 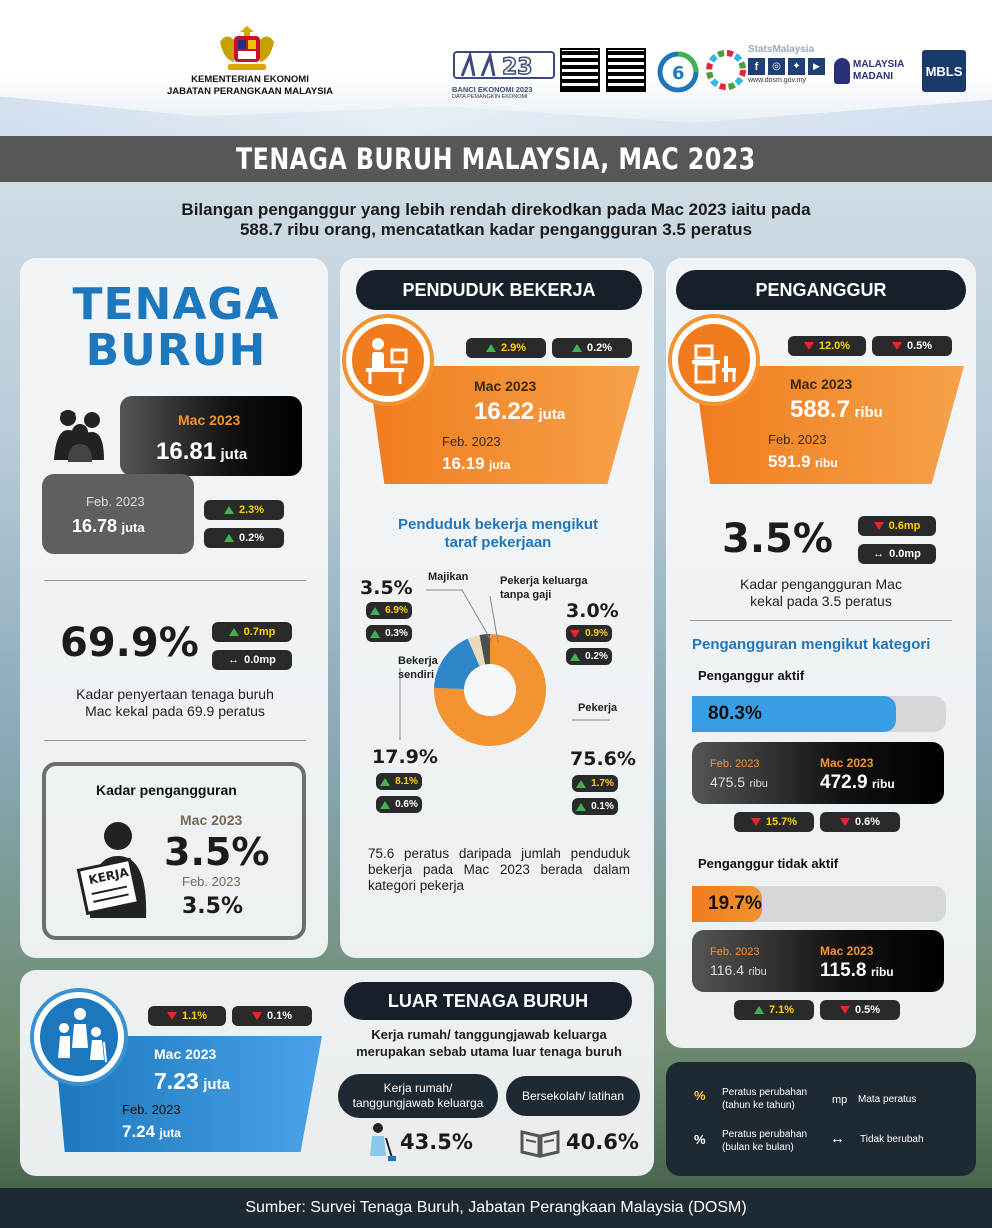 I want to click on outside-reason-1: Kerja rumah/ tanggungjawab keluarga, so click(x=489, y=1034).